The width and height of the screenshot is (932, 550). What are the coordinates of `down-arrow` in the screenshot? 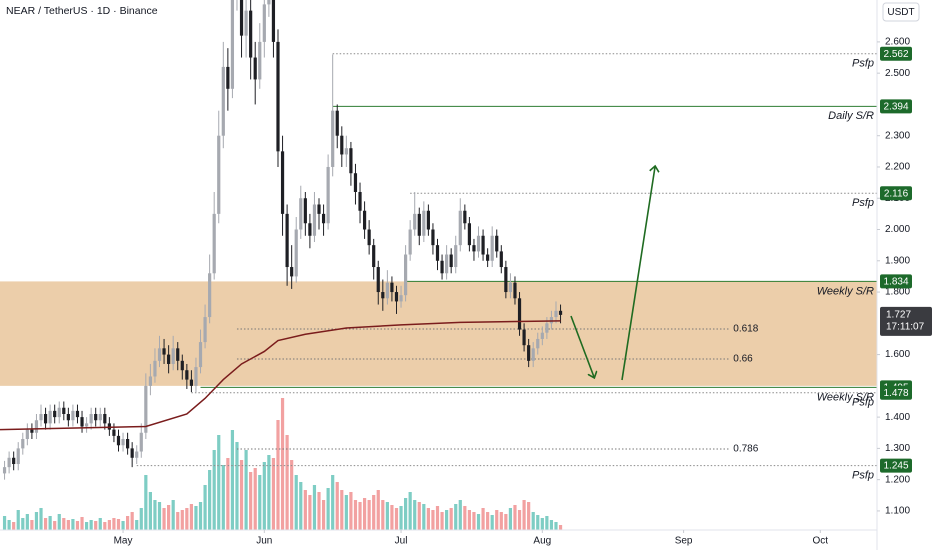 It's located at (582, 346).